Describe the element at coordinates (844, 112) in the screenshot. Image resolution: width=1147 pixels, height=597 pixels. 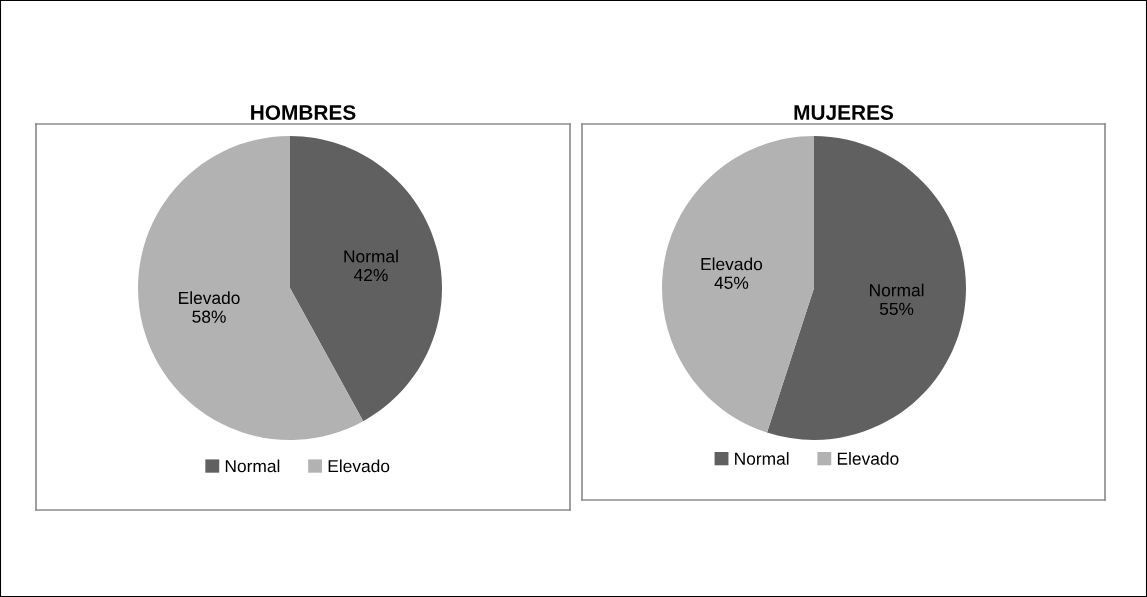
I see `chart-title: MUJERES` at that location.